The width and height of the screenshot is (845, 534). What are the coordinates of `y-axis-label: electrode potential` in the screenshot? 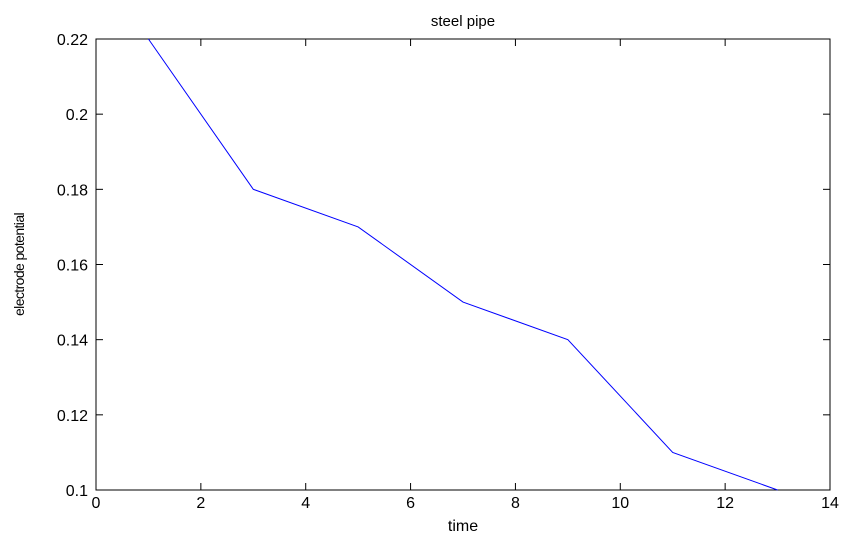 It's located at (19, 265).